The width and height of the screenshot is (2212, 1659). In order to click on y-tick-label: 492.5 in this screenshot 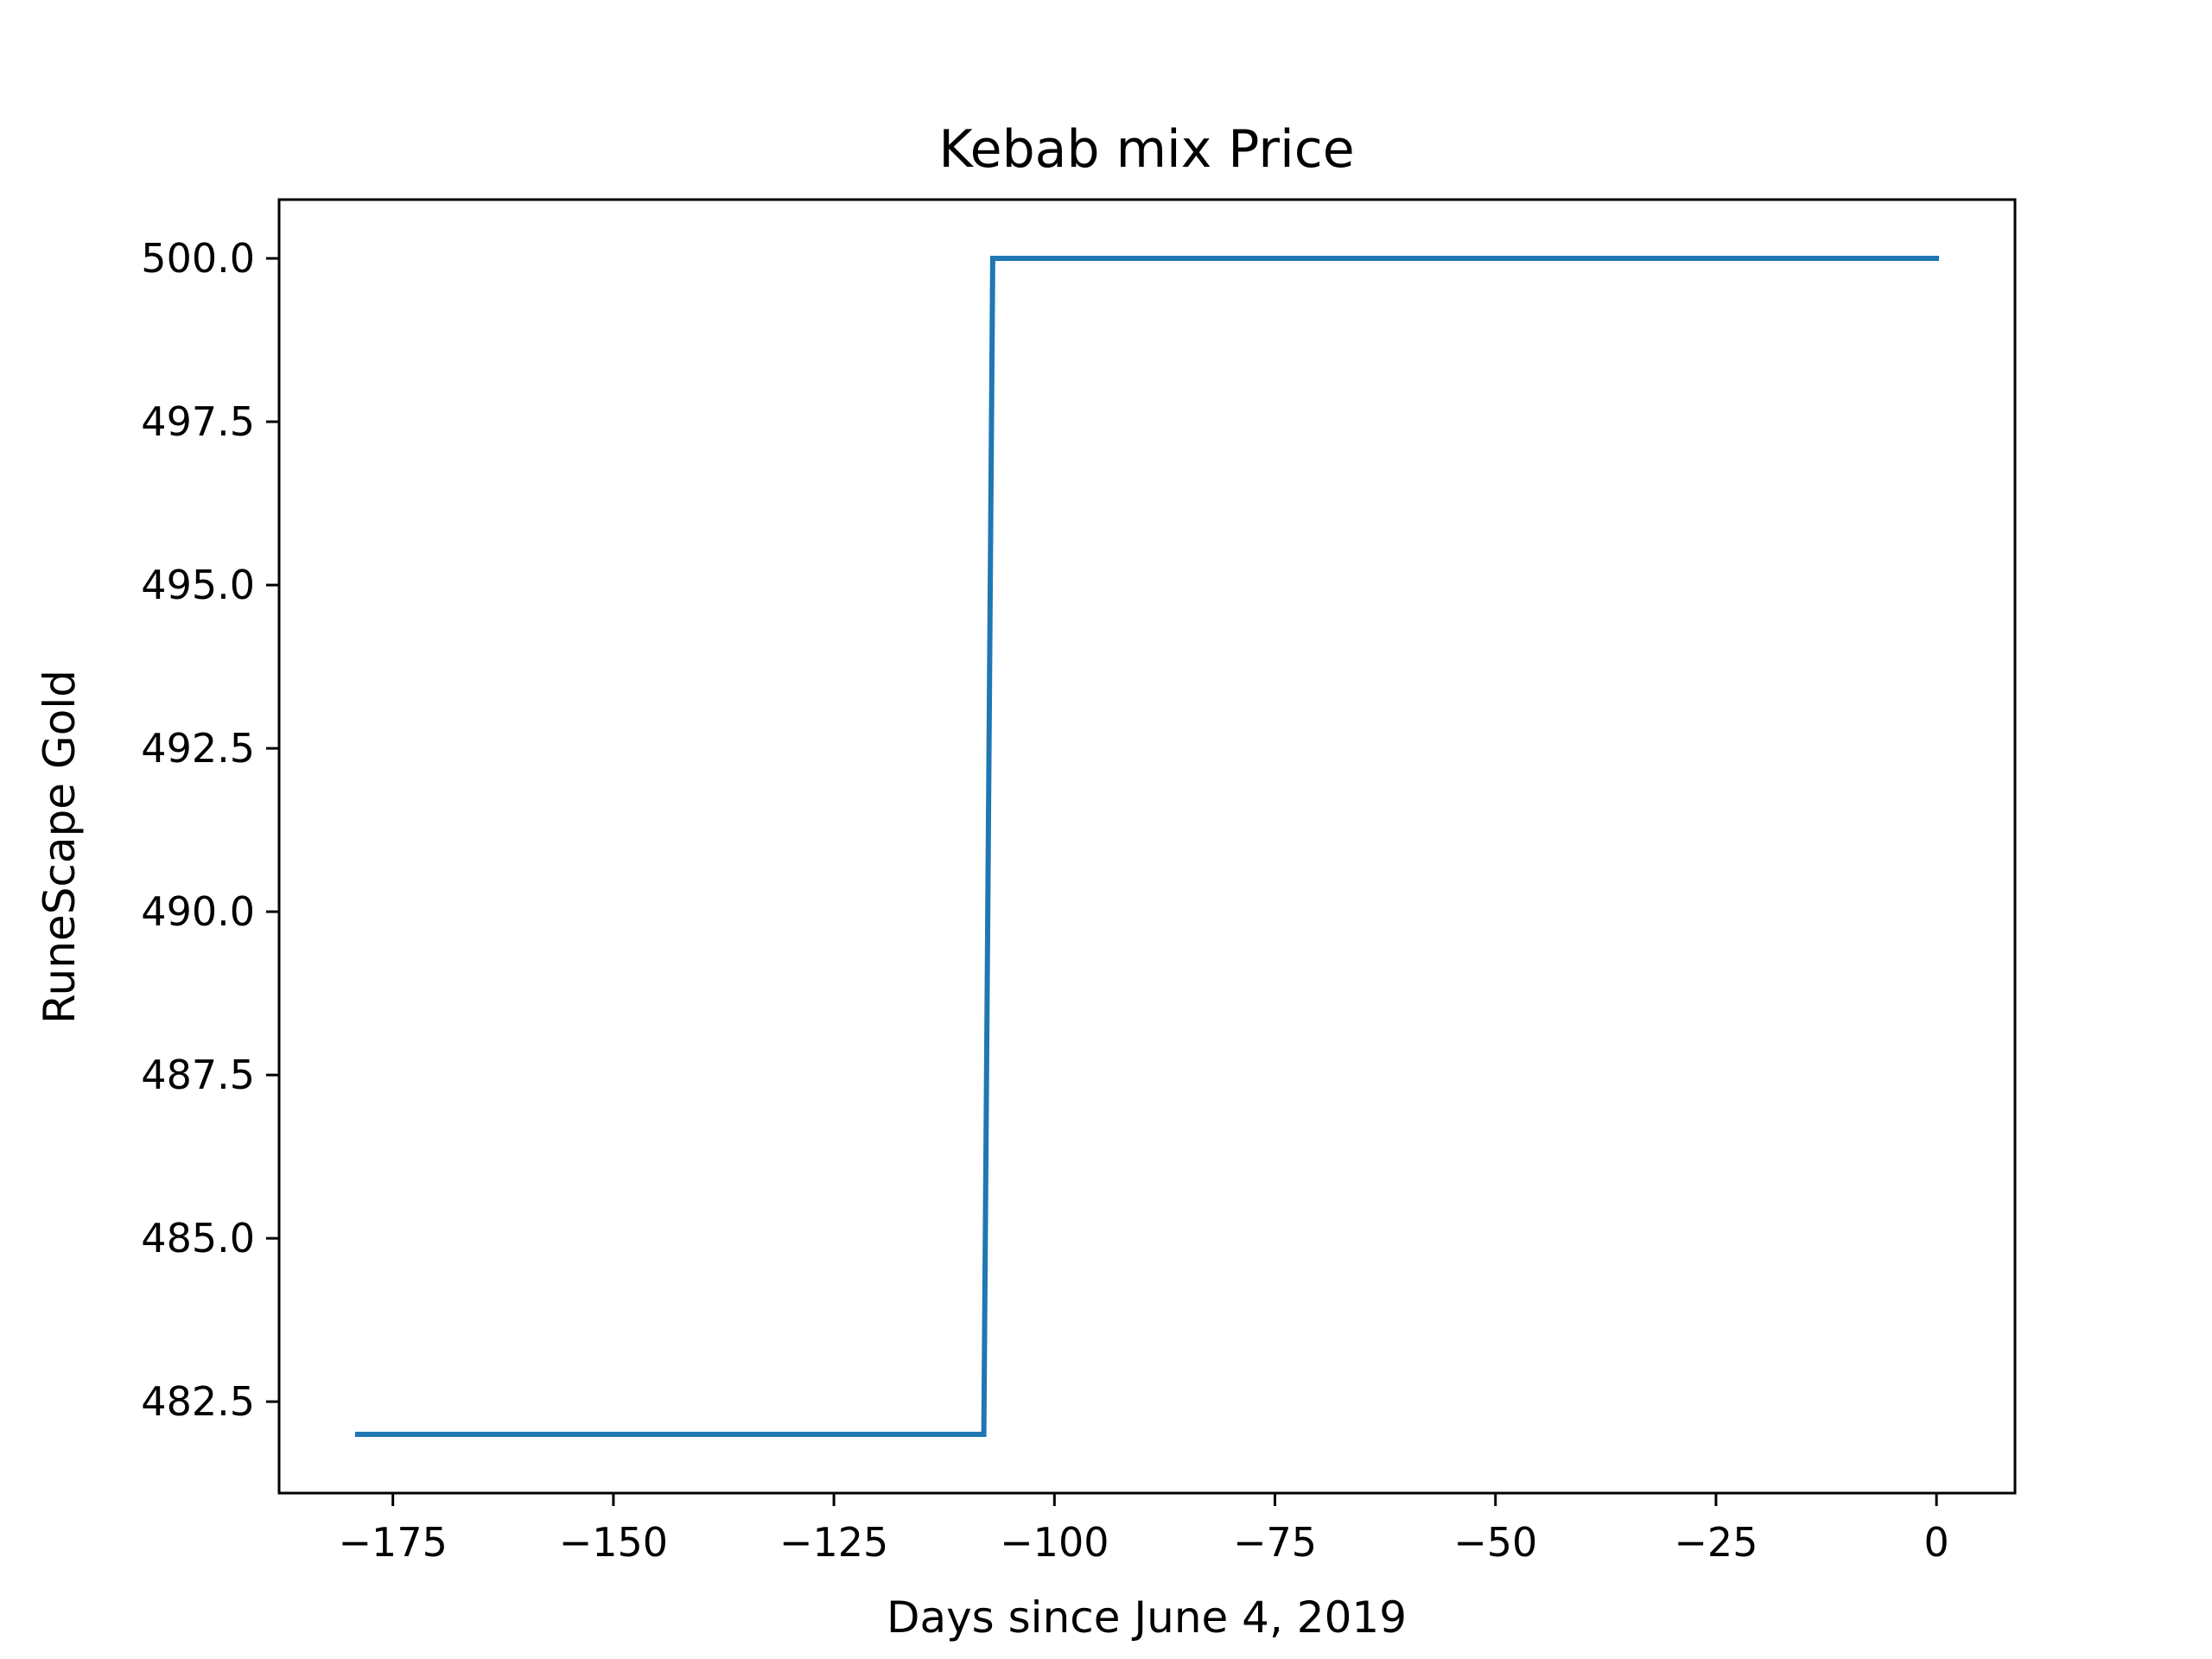, I will do `click(198, 748)`.